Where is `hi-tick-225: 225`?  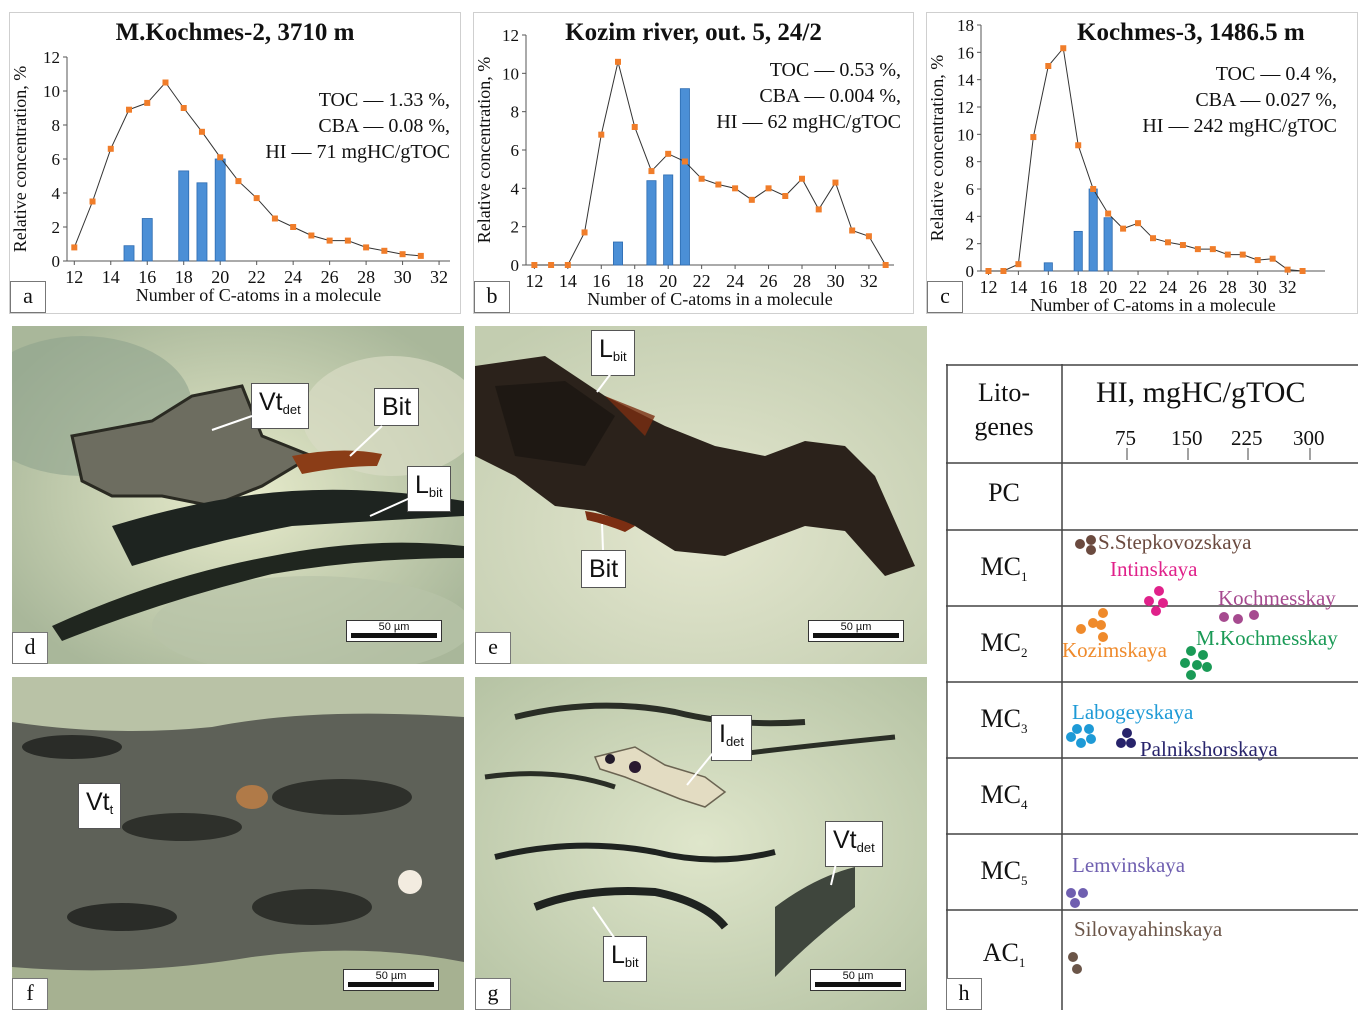 hi-tick-225: 225 is located at coordinates (1247, 438).